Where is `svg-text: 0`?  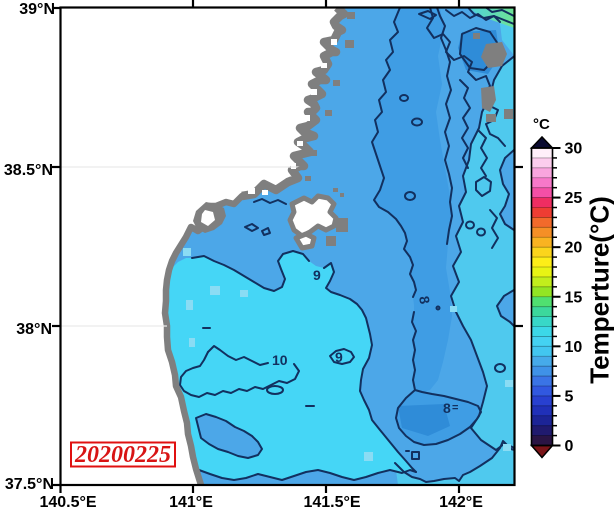
svg-text: 0 is located at coordinates (569, 446).